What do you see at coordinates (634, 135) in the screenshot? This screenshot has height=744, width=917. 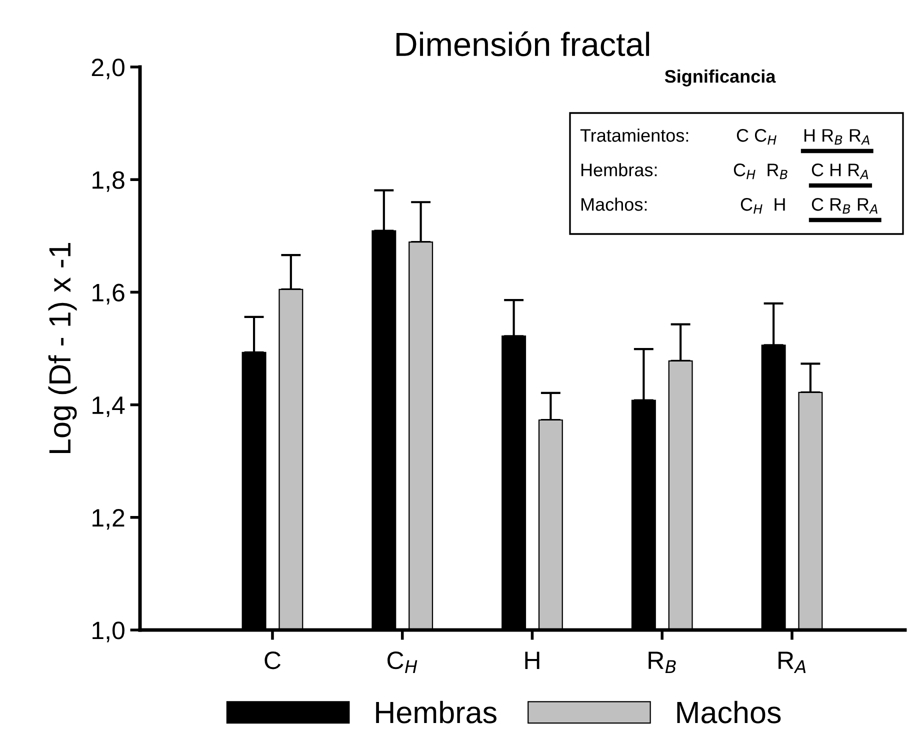 I see `annotation: Tratamientos:` at bounding box center [634, 135].